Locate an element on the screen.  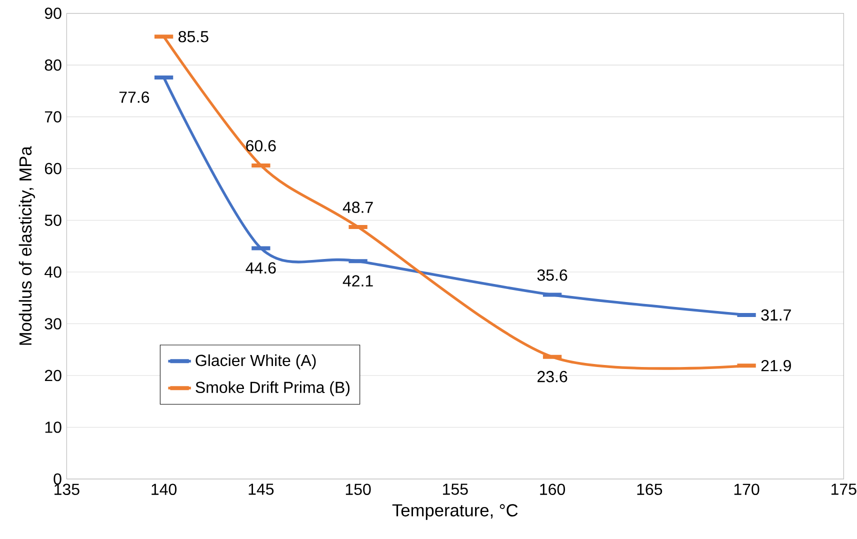
y-tick-label: 0 is located at coordinates (58, 479).